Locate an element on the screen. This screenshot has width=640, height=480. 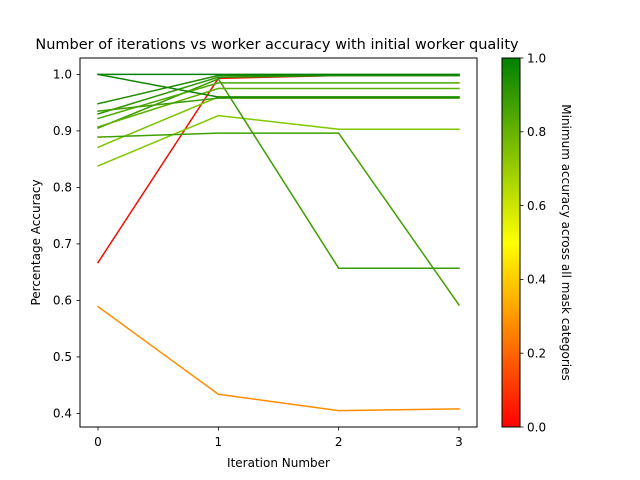
y-axis-label: Percentage Accuracy is located at coordinates (36, 242).